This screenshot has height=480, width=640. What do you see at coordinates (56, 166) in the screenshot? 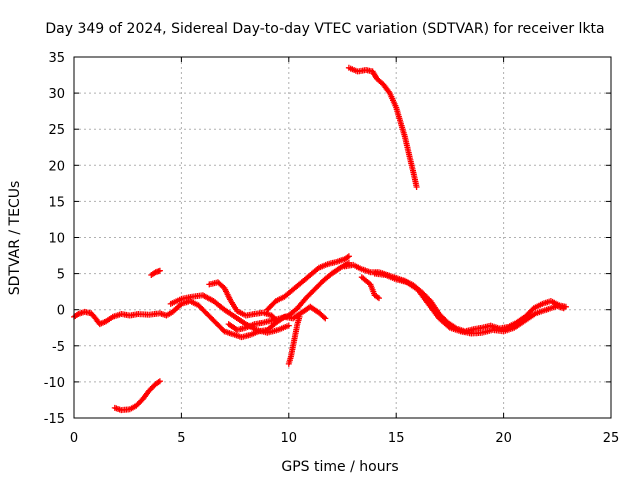
I see `y-tick-label: 20` at bounding box center [56, 166].